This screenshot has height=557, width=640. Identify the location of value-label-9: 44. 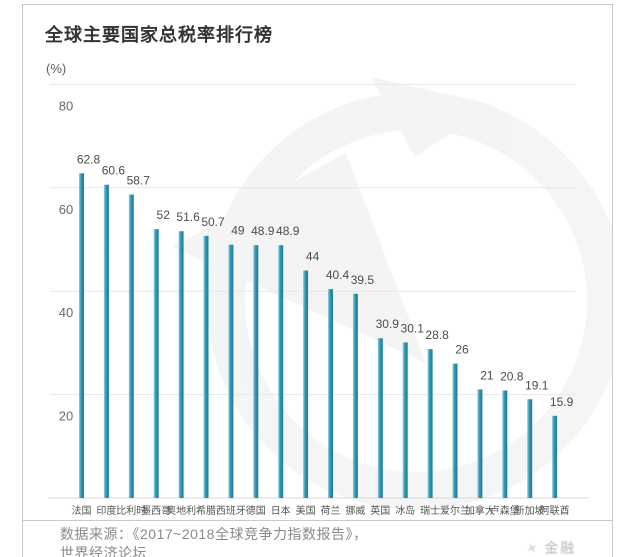
(313, 257).